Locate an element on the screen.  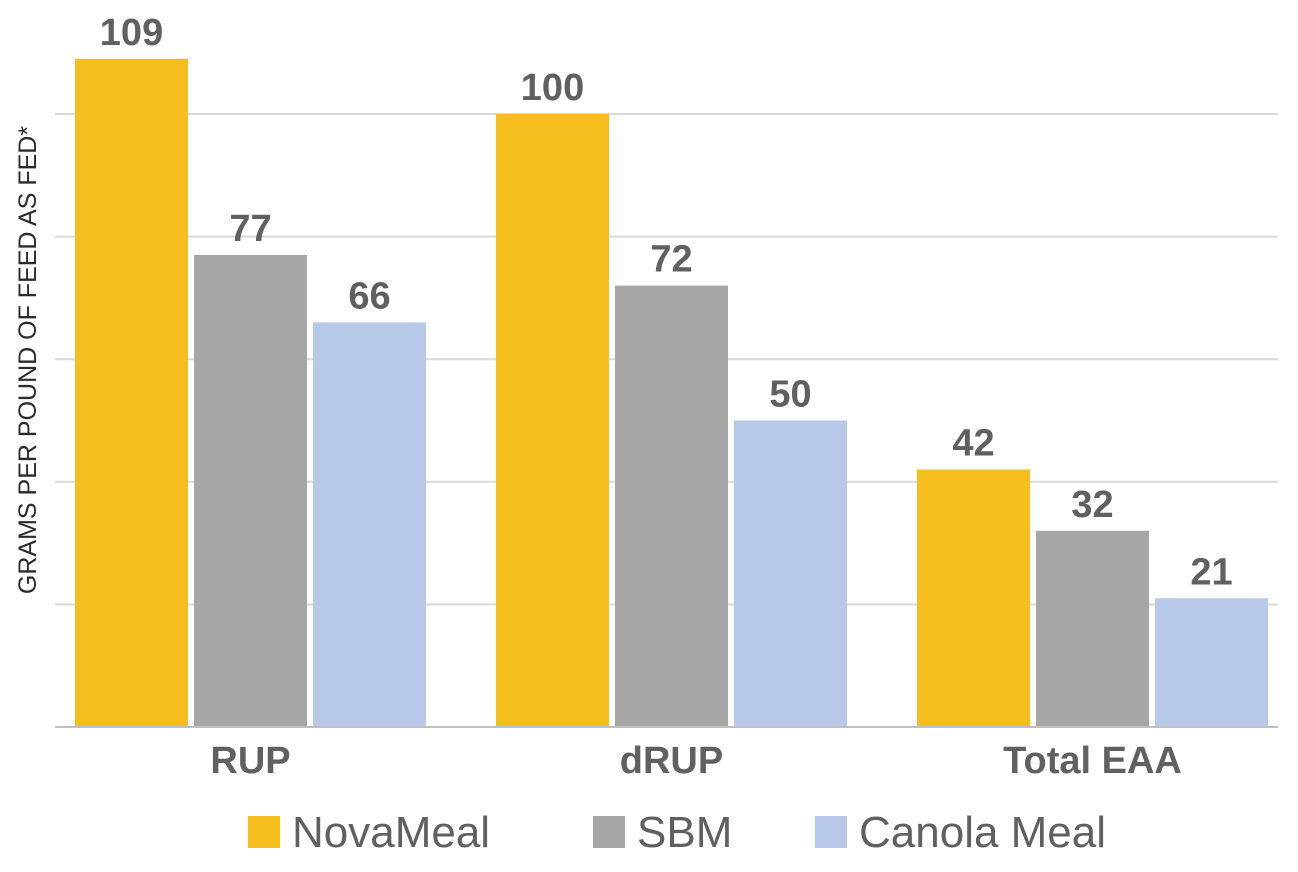
category-label: RUP is located at coordinates (250, 761).